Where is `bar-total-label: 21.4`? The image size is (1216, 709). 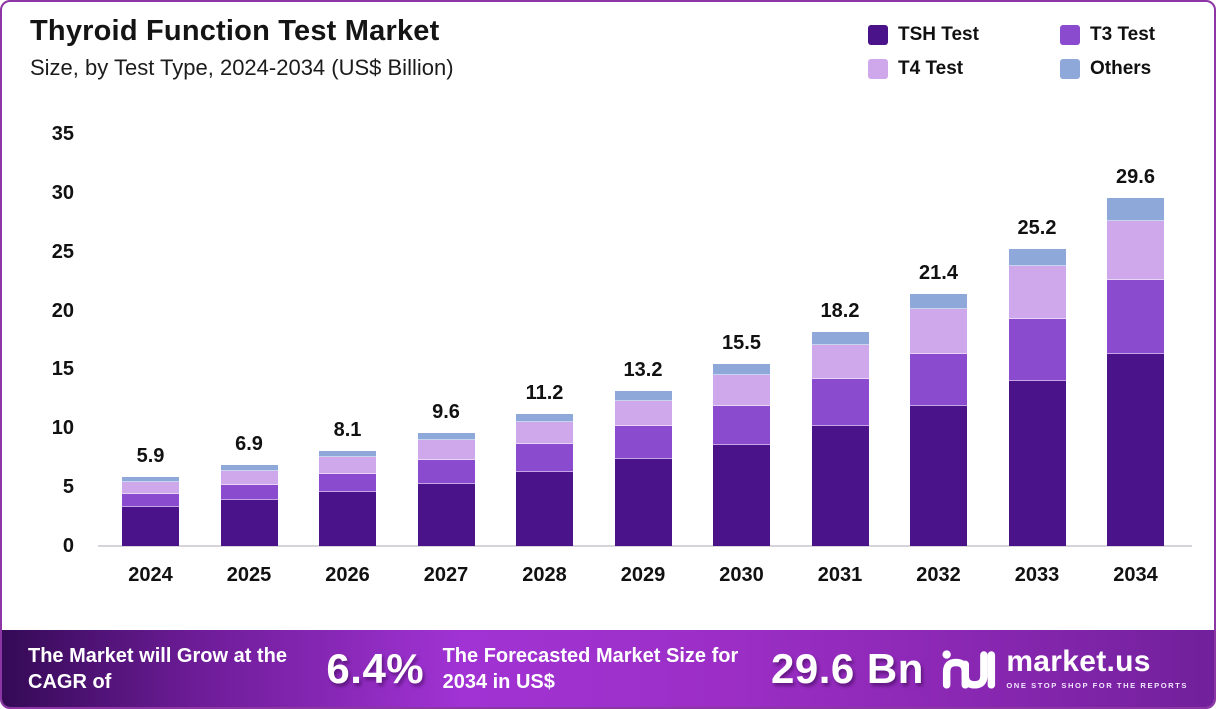
bar-total-label: 21.4 is located at coordinates (938, 273).